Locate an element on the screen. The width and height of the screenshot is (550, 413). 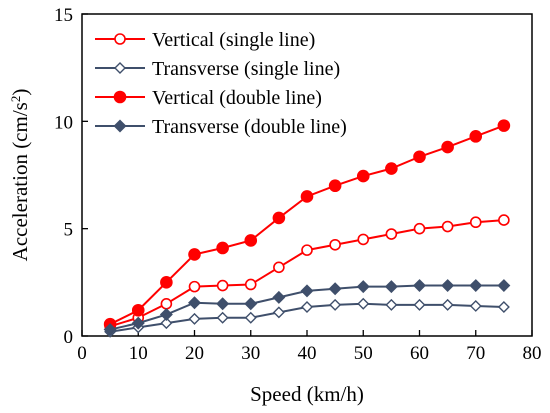
legend-item: Vertical (double line) is located at coordinates (208, 98).